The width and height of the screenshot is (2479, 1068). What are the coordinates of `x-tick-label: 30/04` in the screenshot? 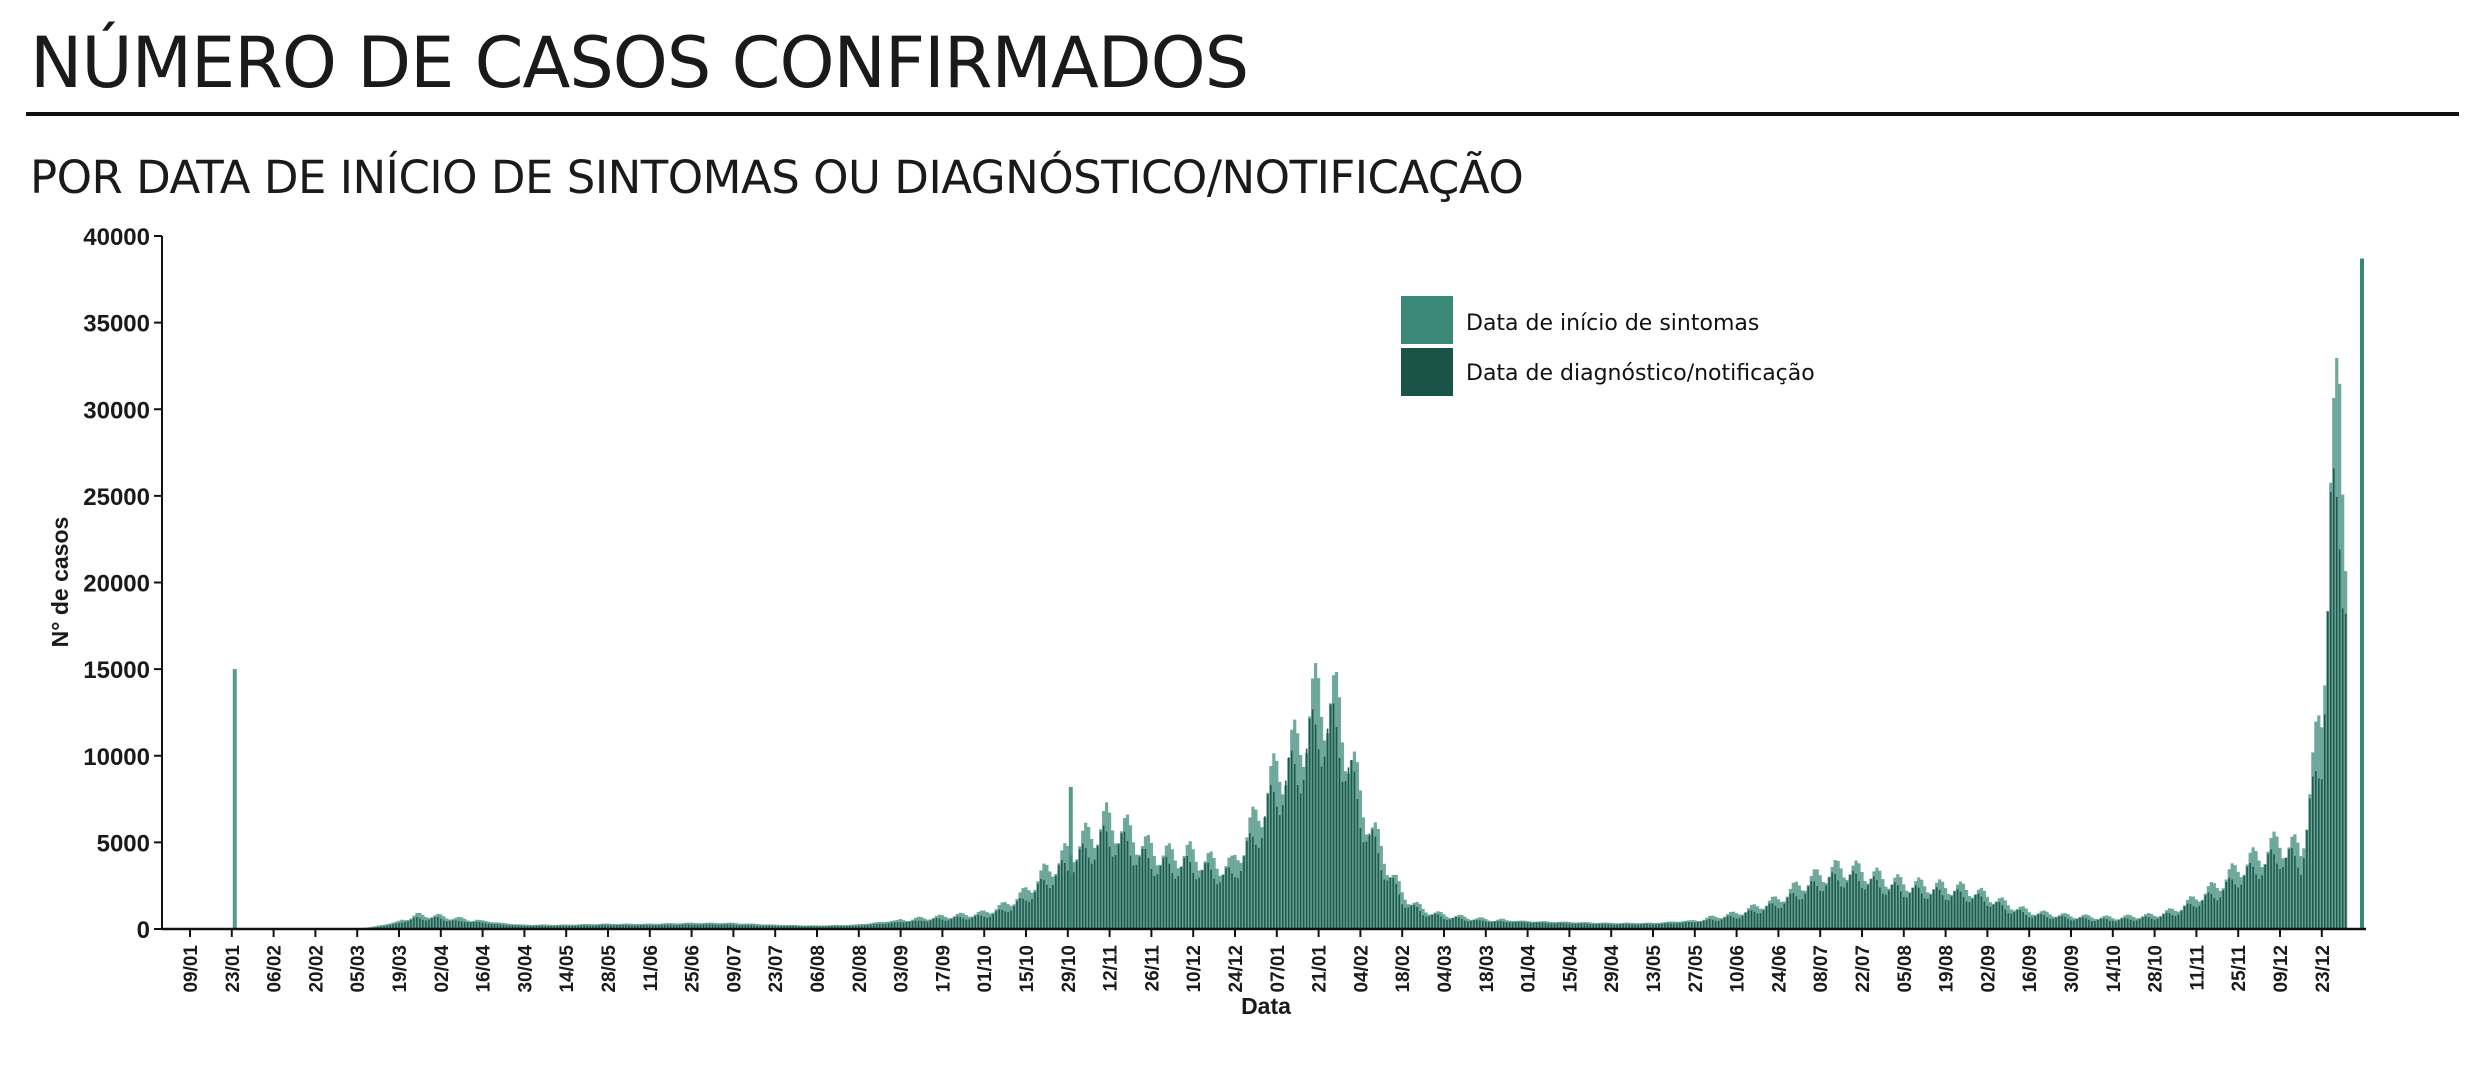 It's located at (525, 969).